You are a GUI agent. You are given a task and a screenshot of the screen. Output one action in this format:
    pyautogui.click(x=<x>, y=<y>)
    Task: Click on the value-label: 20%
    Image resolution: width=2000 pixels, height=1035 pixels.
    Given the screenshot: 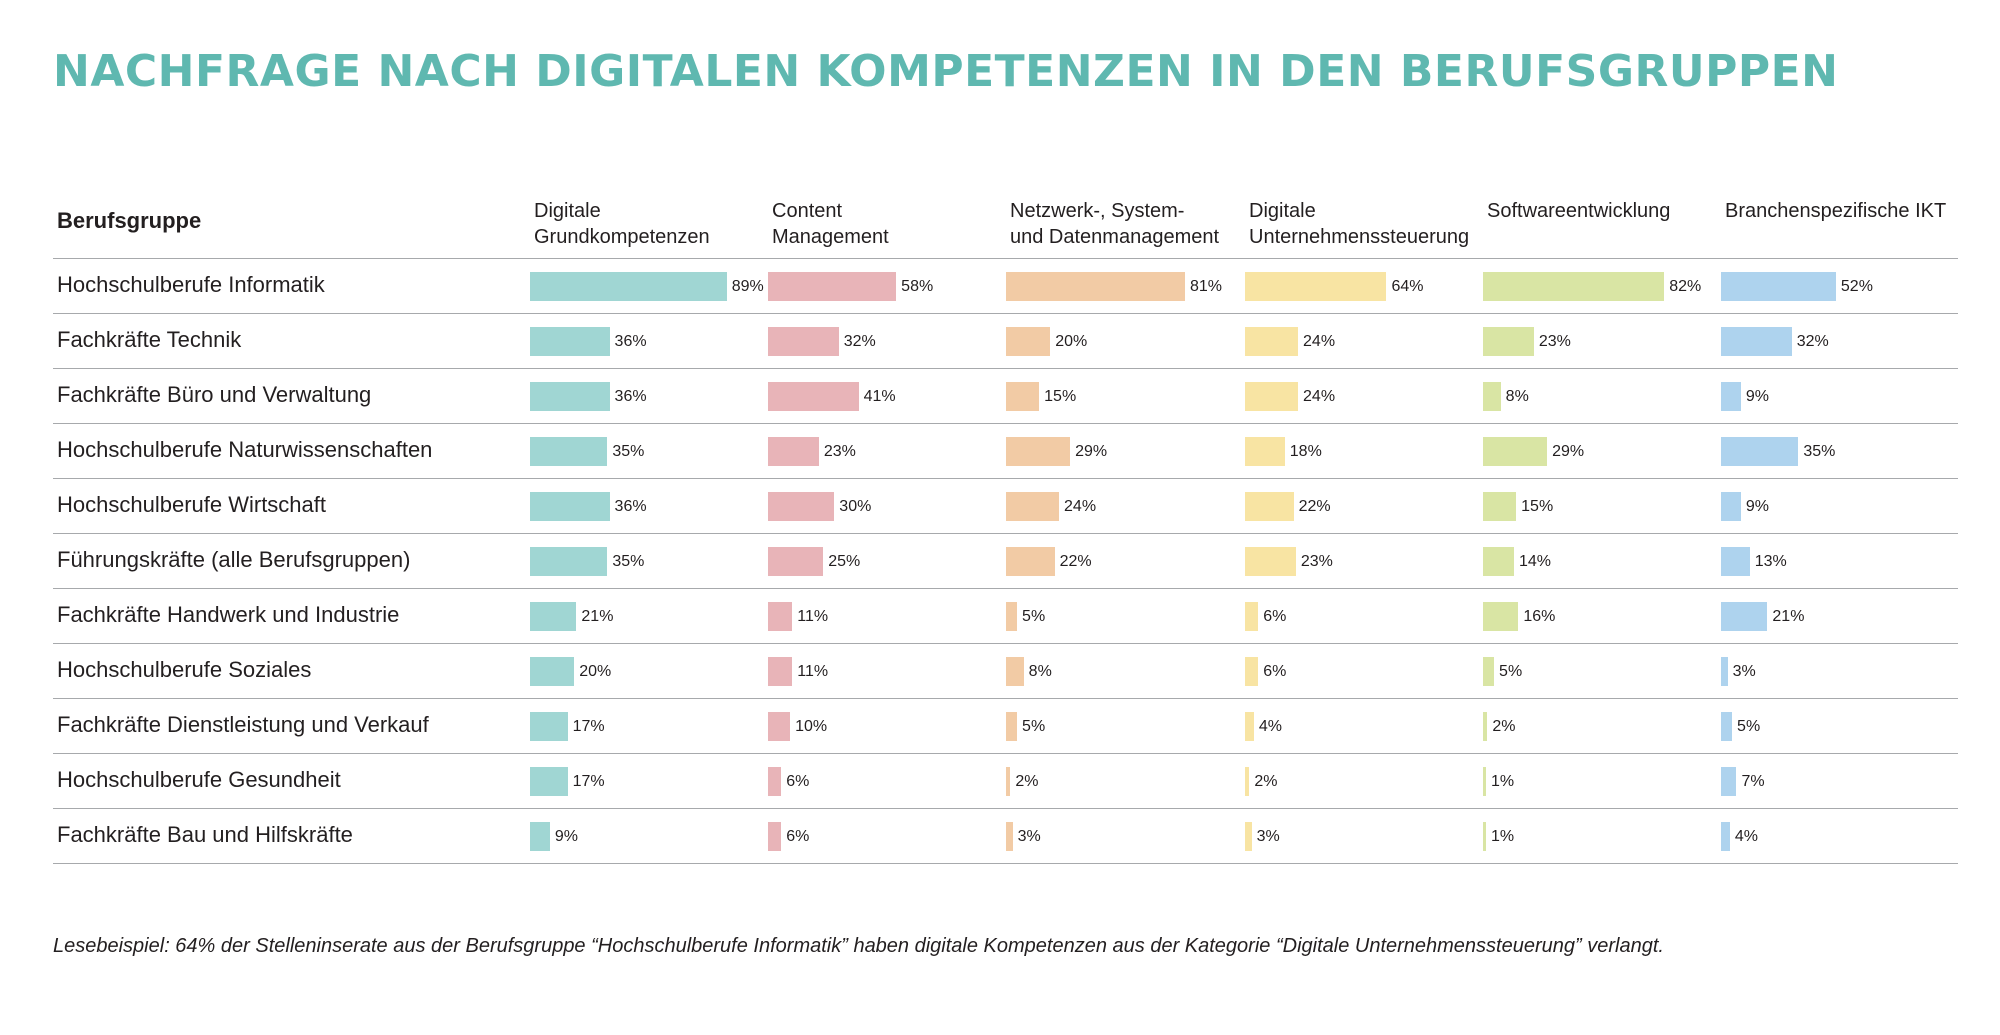 What is the action you would take?
    pyautogui.click(x=595, y=671)
    